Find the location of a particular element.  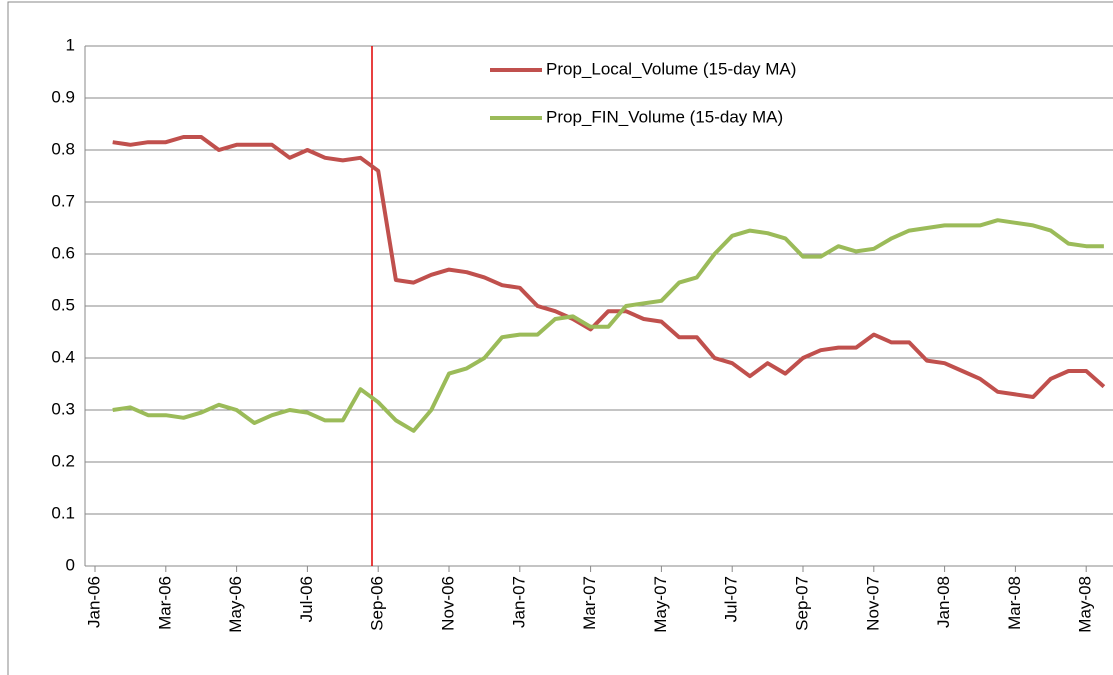

x-tick-label: May-07 is located at coordinates (660, 604).